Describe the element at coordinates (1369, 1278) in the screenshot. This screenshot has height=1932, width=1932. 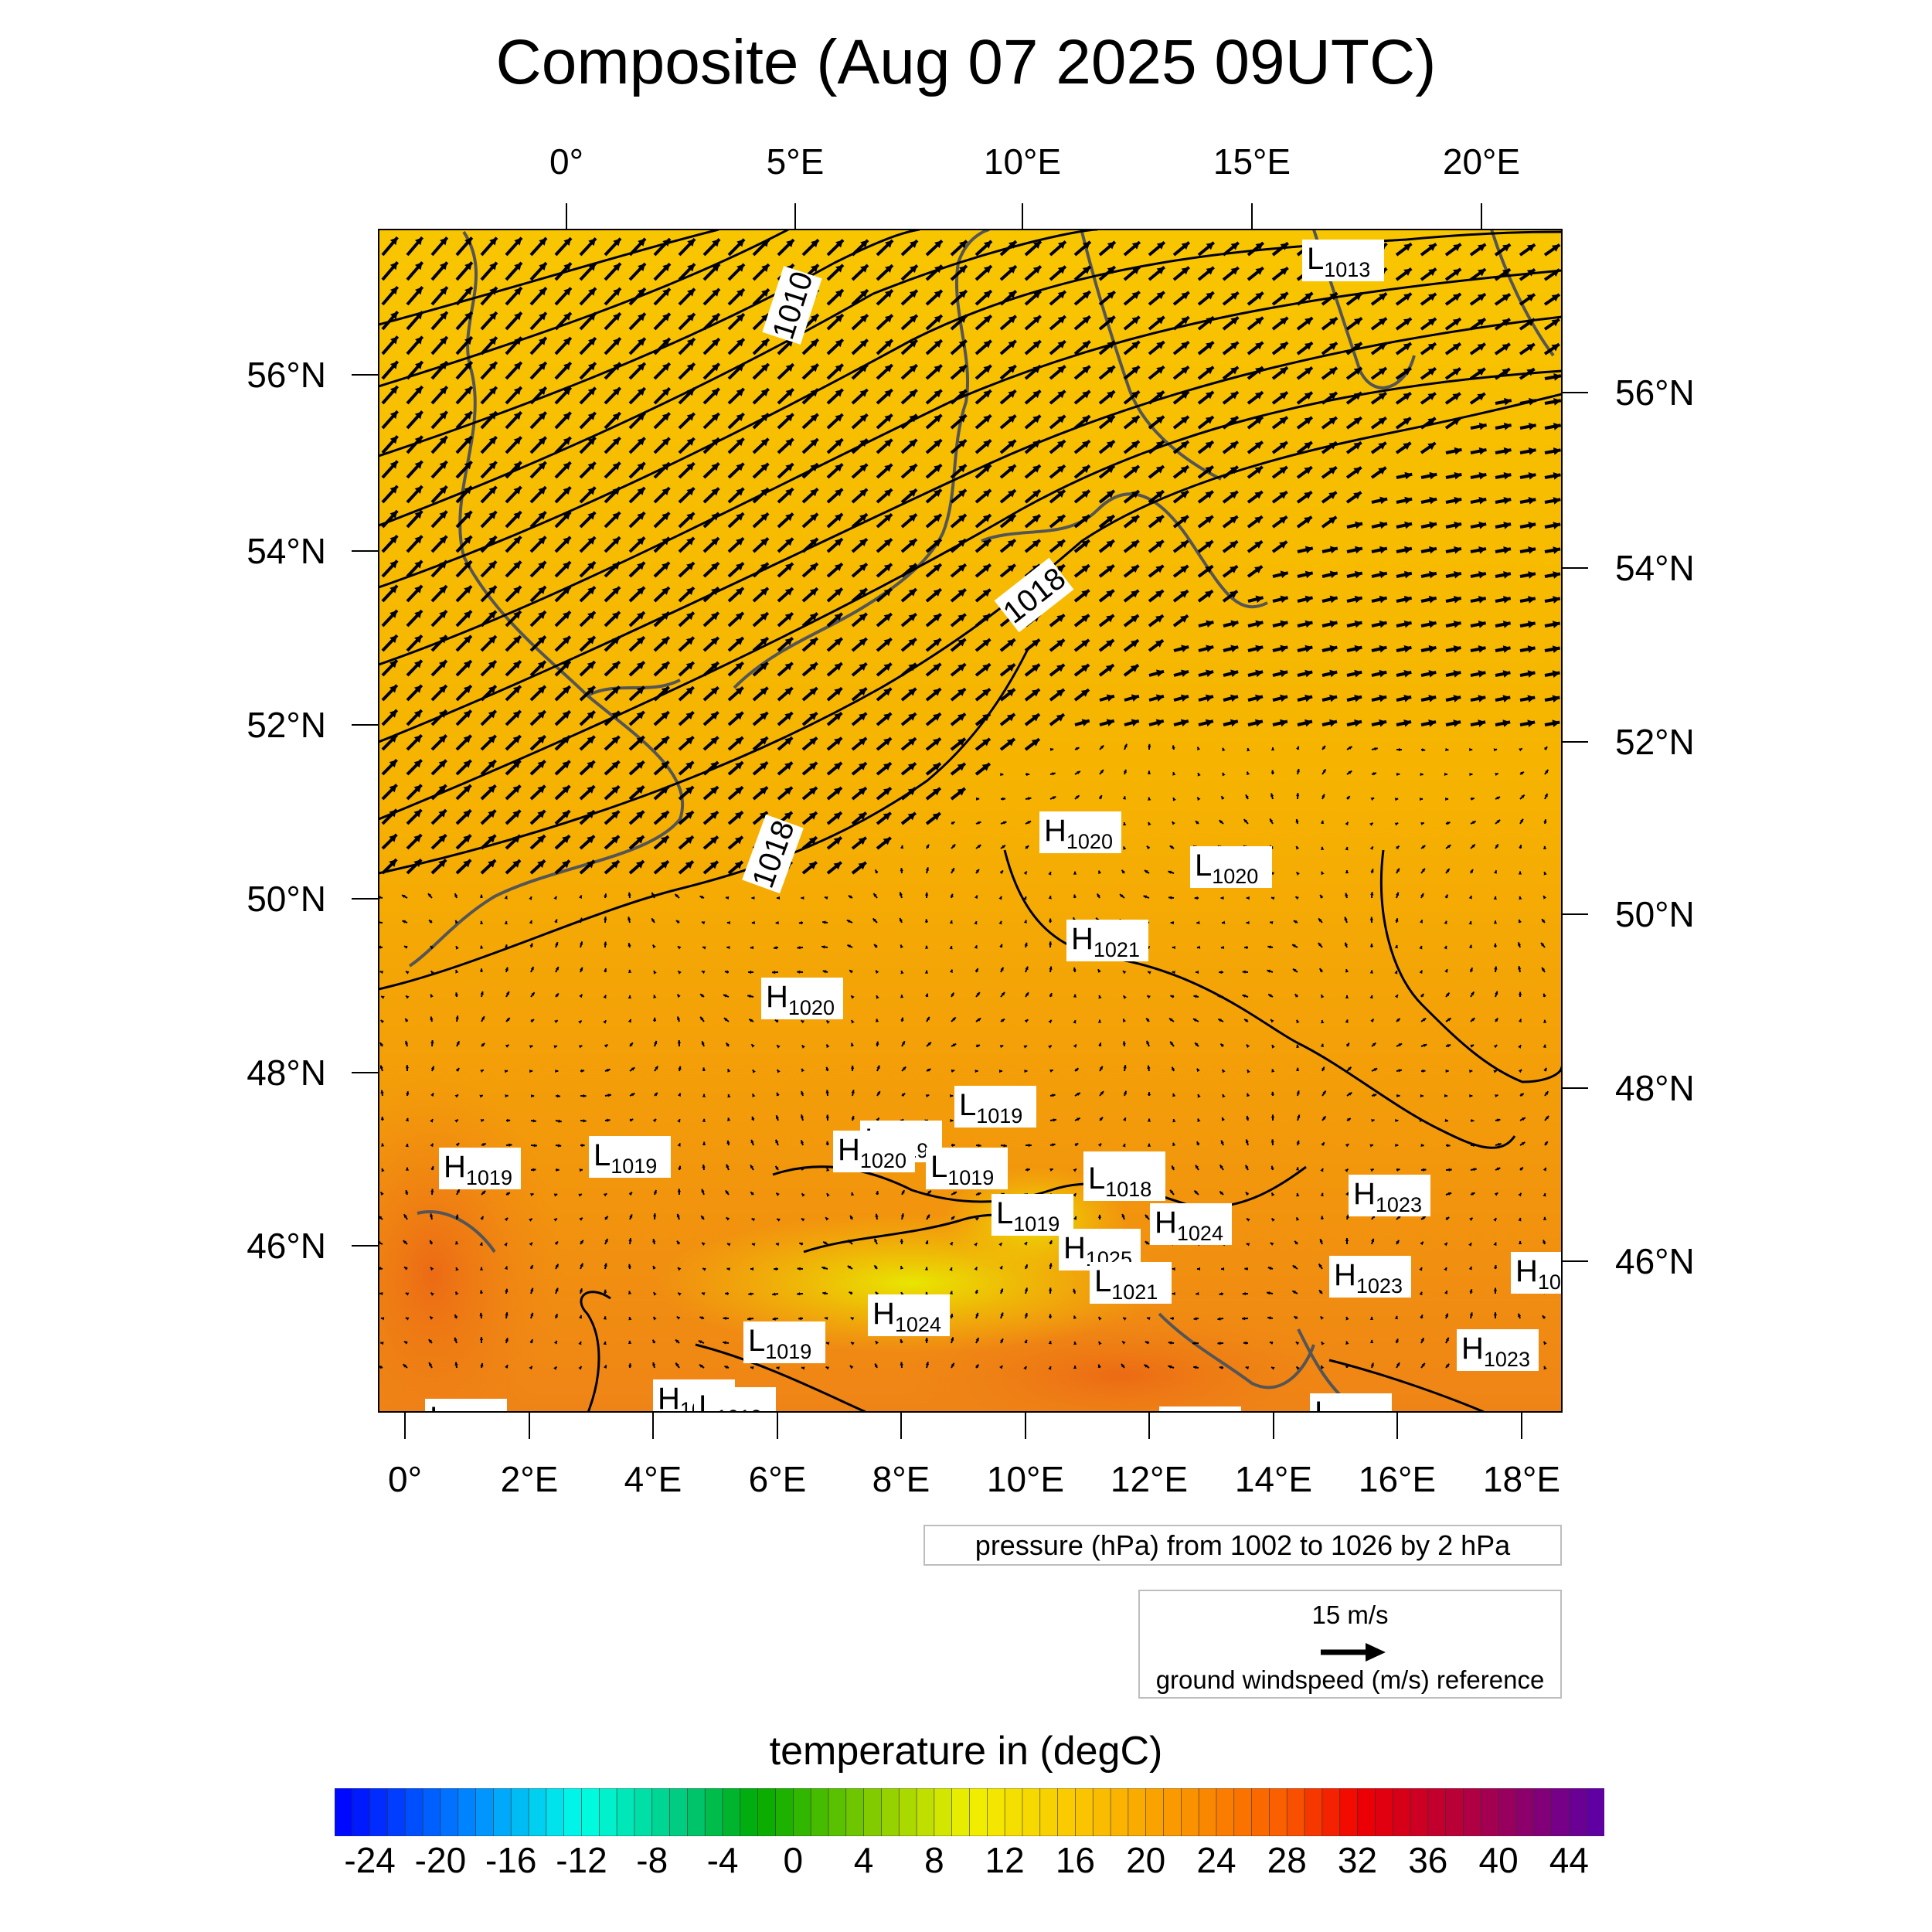
I see `pressure-center-text: H1023` at that location.